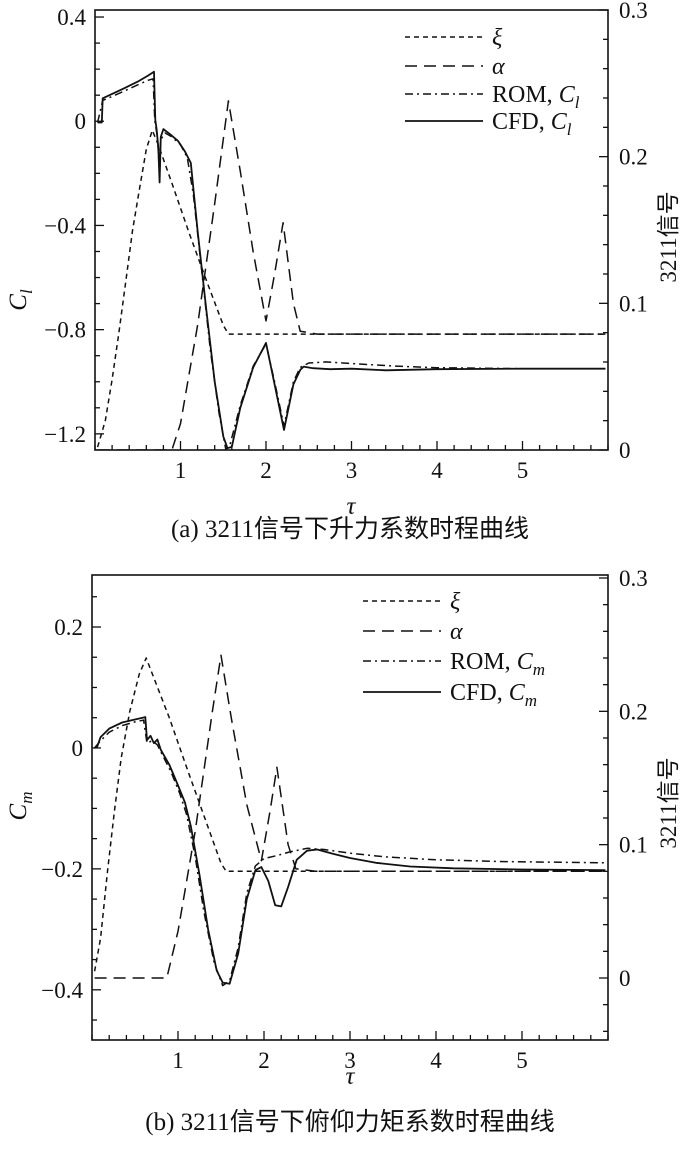  What do you see at coordinates (68, 627) in the screenshot?
I see `left-tick-label: 0.2` at bounding box center [68, 627].